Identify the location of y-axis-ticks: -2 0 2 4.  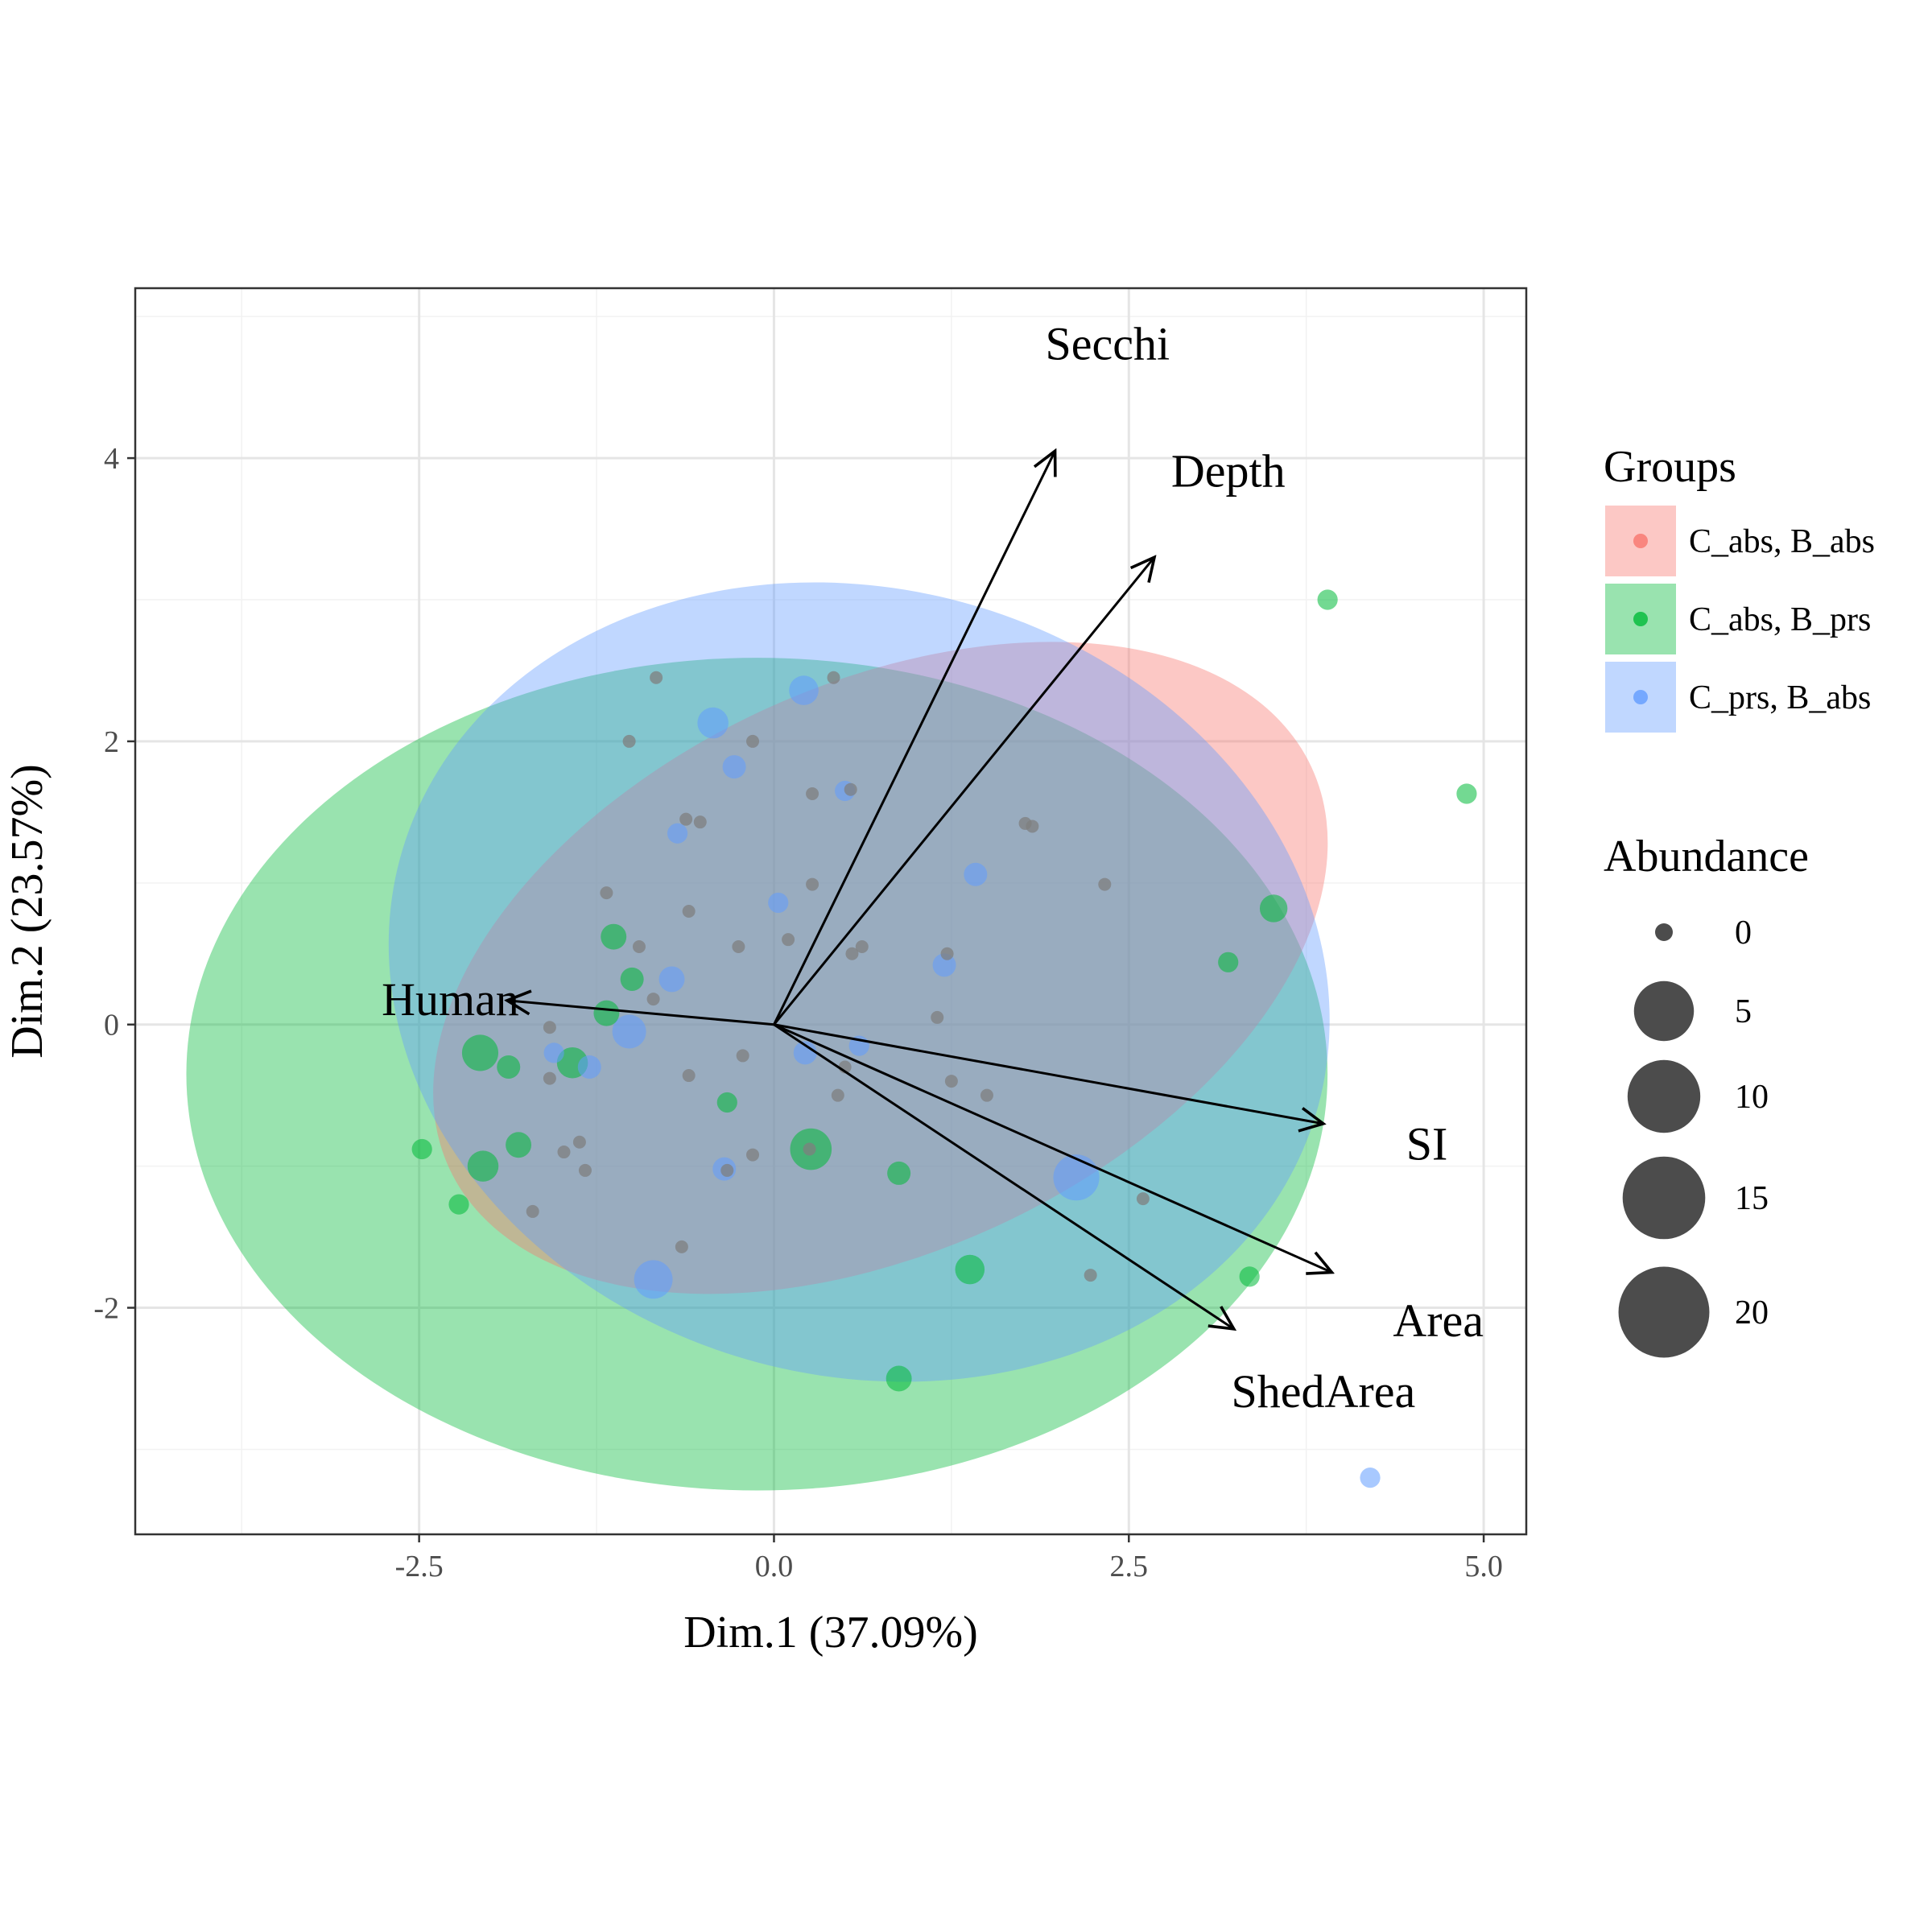
(114, 884).